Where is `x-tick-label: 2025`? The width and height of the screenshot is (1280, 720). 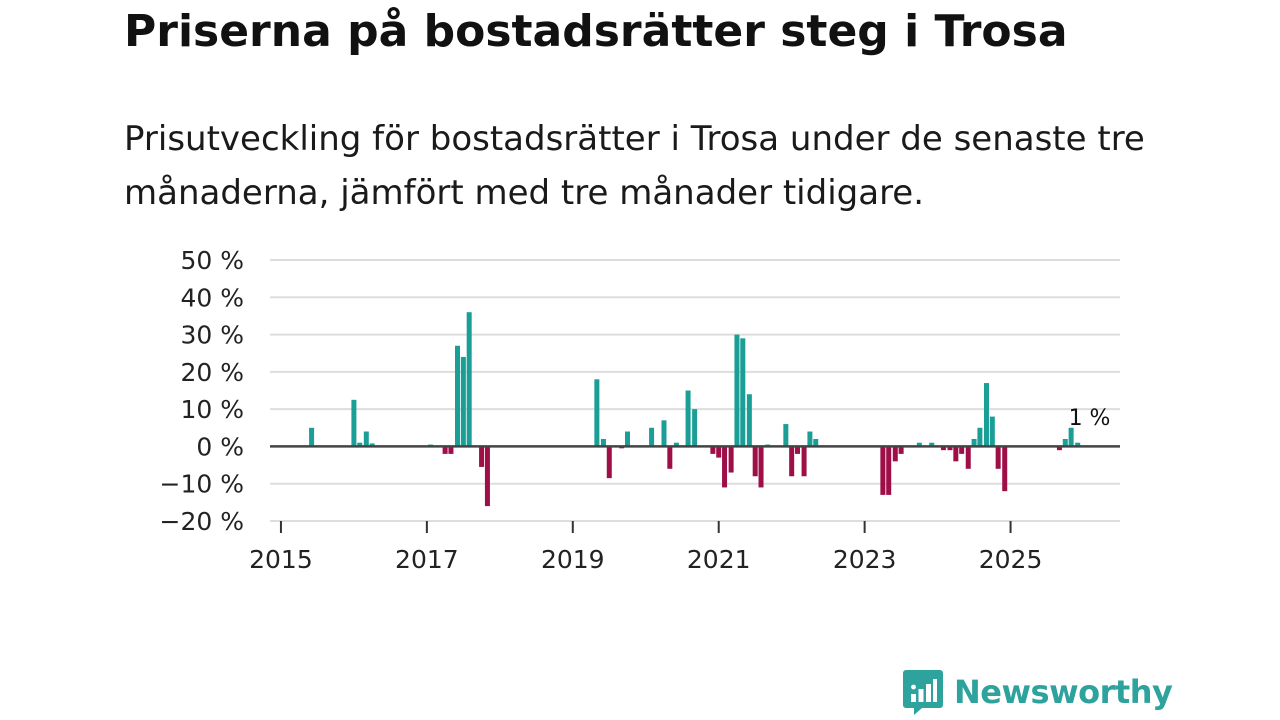 x-tick-label: 2025 is located at coordinates (1011, 559).